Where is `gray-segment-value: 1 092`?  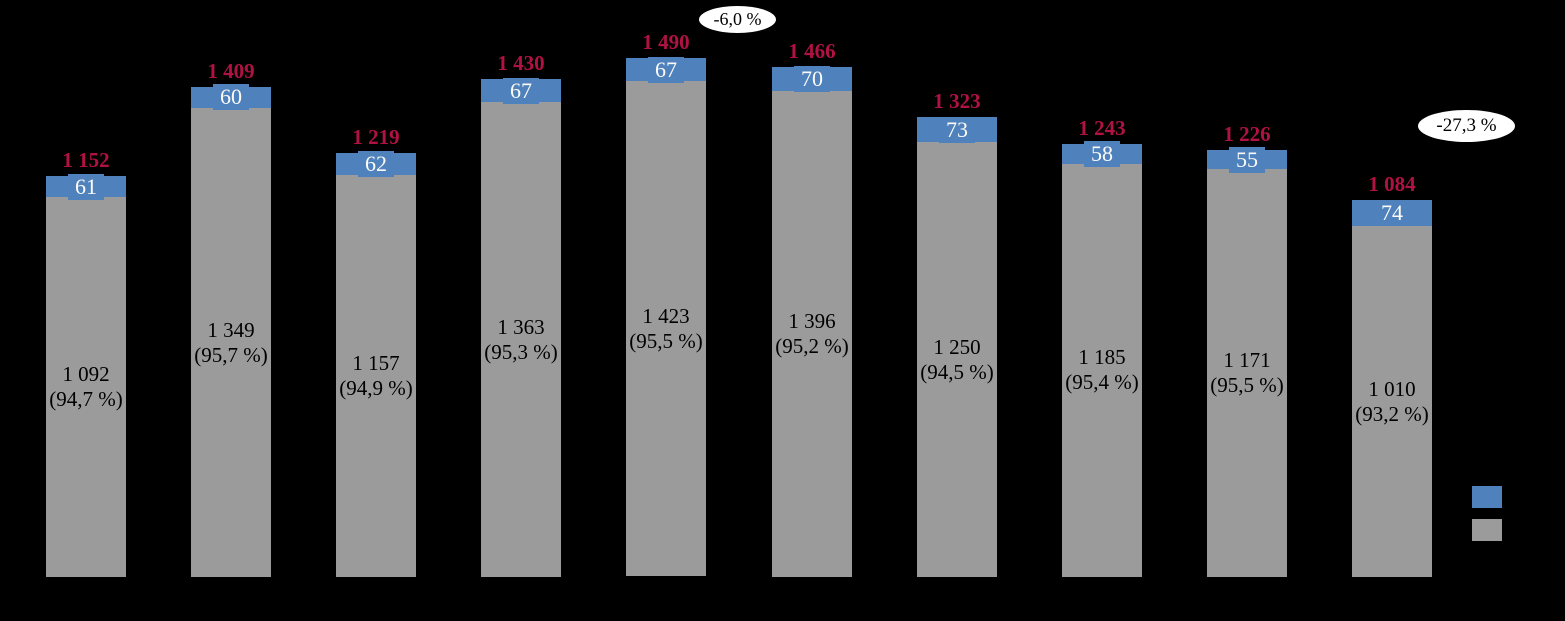 gray-segment-value: 1 092 is located at coordinates (86, 374).